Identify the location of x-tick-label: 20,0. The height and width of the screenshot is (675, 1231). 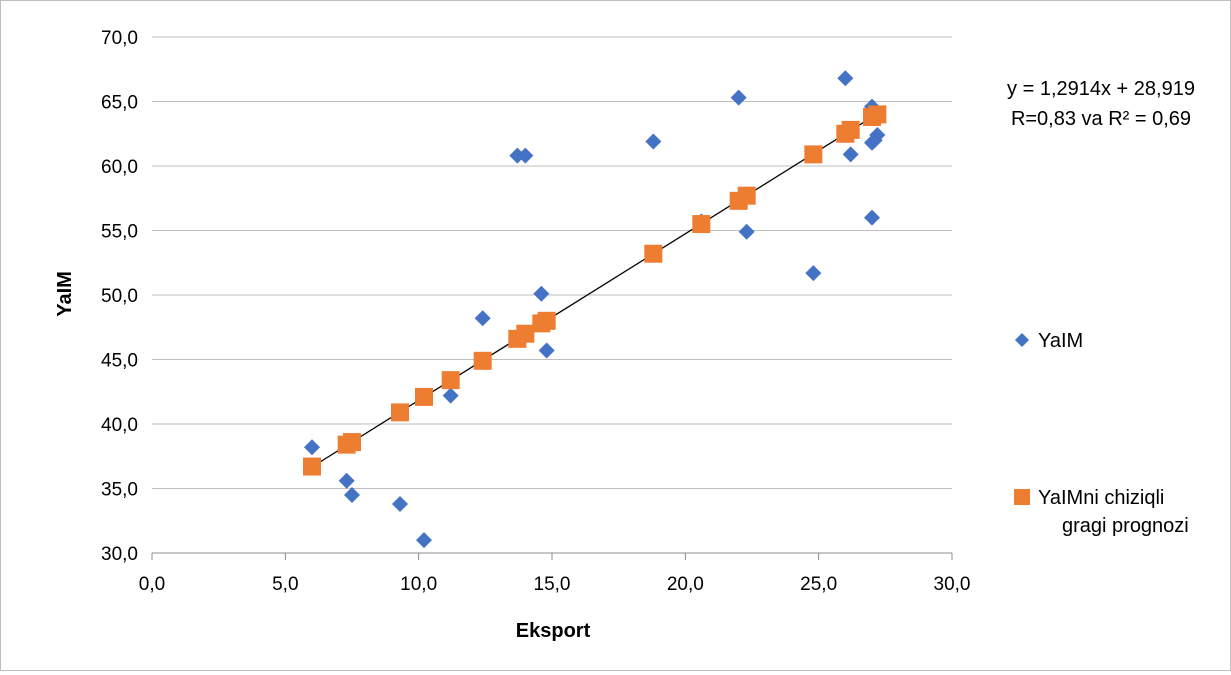
(685, 584).